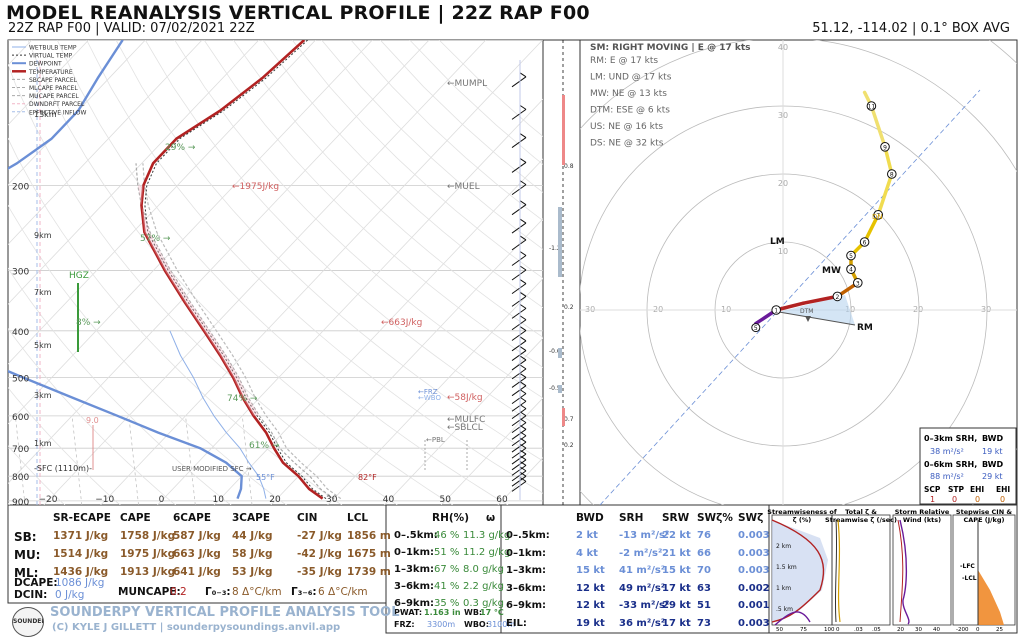 The width and height of the screenshot is (1024, 640). I want to click on pressure-tick-label: 800, so click(20, 478).